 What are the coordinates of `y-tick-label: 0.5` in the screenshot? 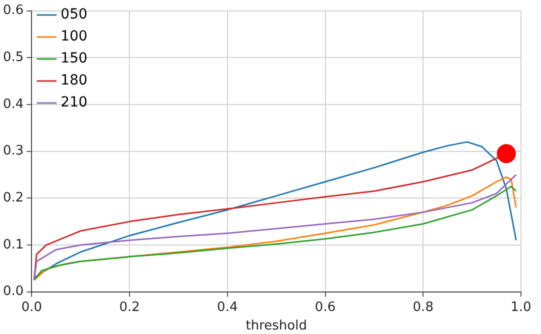 It's located at (13, 58).